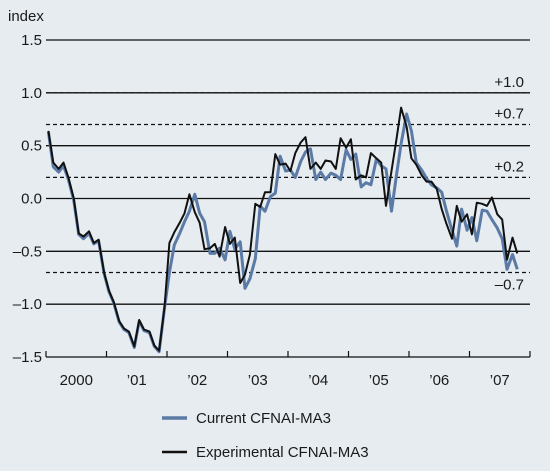  What do you see at coordinates (509, 114) in the screenshot?
I see `reference-line-label: +0.7` at bounding box center [509, 114].